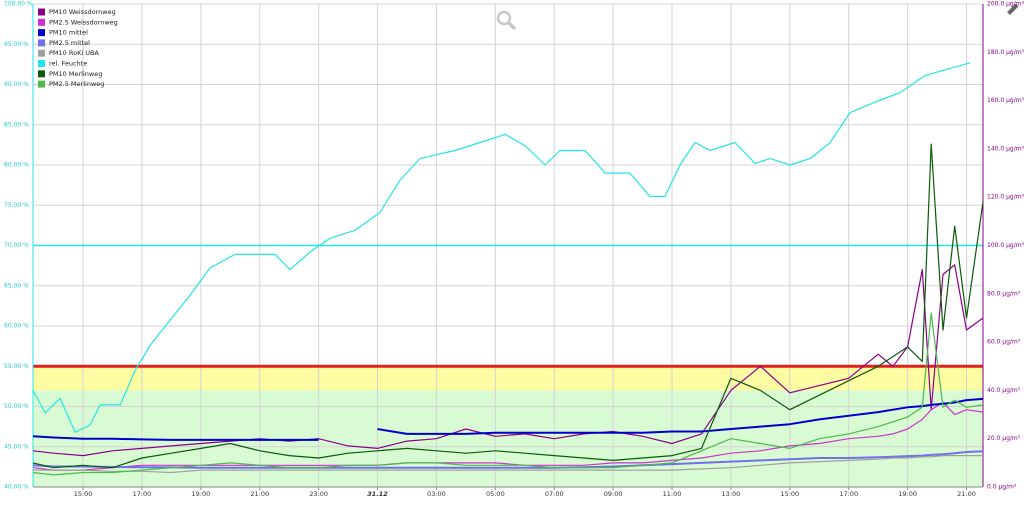 Image resolution: width=1024 pixels, height=507 pixels. I want to click on y-tick-label: 90.00 %, so click(16, 84).